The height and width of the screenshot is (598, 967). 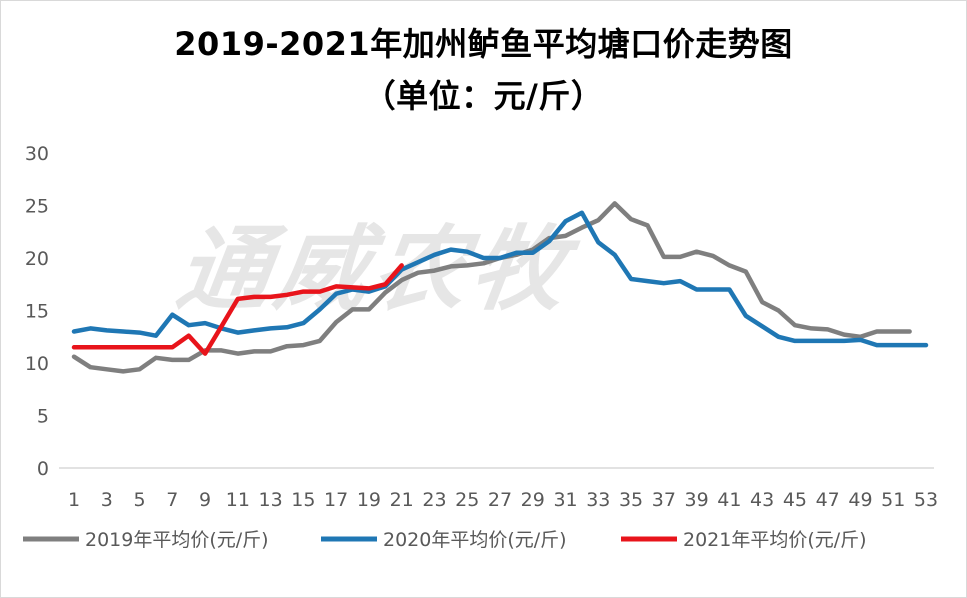 I want to click on y-tick-label: 30, so click(x=37, y=154).